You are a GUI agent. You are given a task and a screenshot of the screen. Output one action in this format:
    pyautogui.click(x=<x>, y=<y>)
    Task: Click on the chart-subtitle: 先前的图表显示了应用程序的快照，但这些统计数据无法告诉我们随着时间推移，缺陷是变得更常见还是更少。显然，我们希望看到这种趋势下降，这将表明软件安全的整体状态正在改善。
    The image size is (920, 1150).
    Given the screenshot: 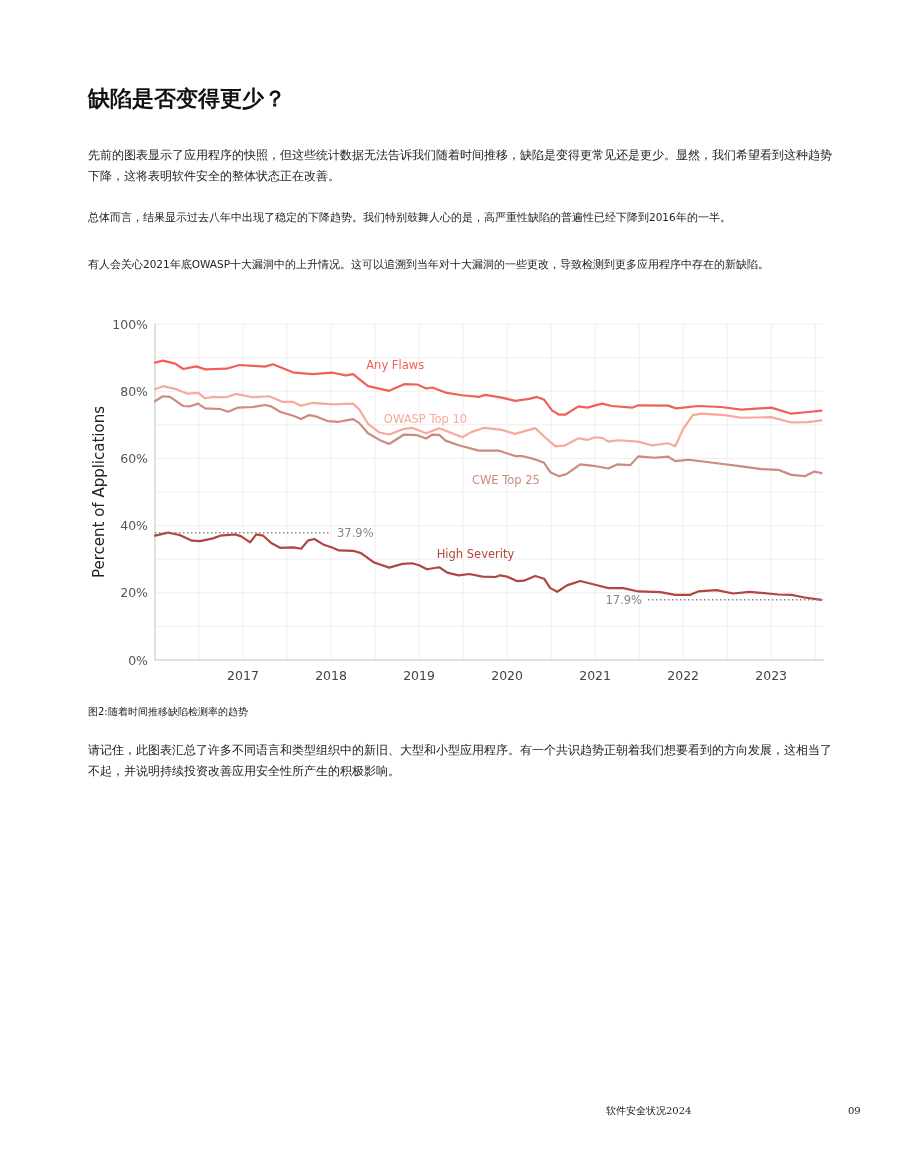 What is the action you would take?
    pyautogui.click(x=460, y=166)
    